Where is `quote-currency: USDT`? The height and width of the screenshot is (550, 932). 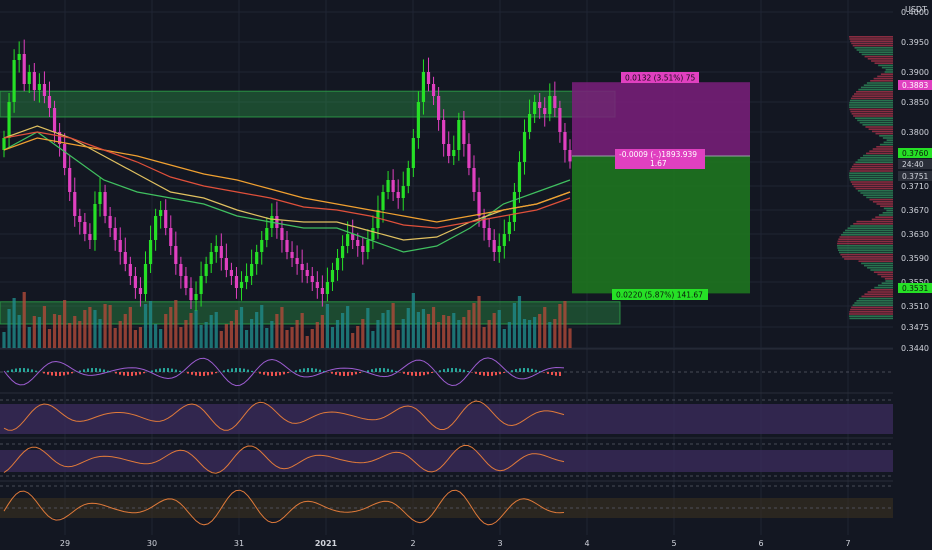
quote-currency: USDT is located at coordinates (916, 9).